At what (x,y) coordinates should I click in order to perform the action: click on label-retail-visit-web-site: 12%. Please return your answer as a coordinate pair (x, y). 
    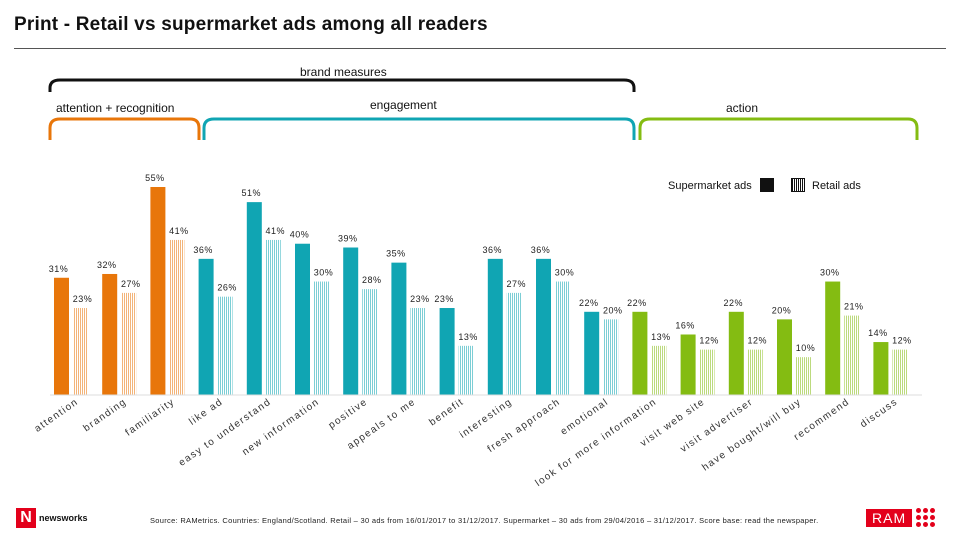
    Looking at the image, I should click on (709, 341).